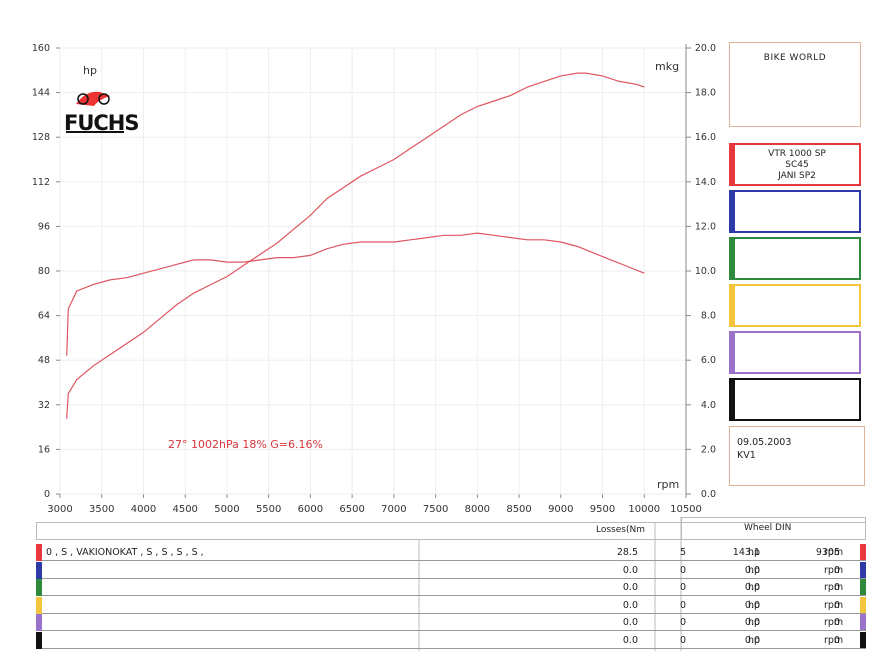 The image size is (886, 662). I want to click on row-description: 0 , S , VAKIONOKAT , S , S , S , S ,, so click(125, 552).